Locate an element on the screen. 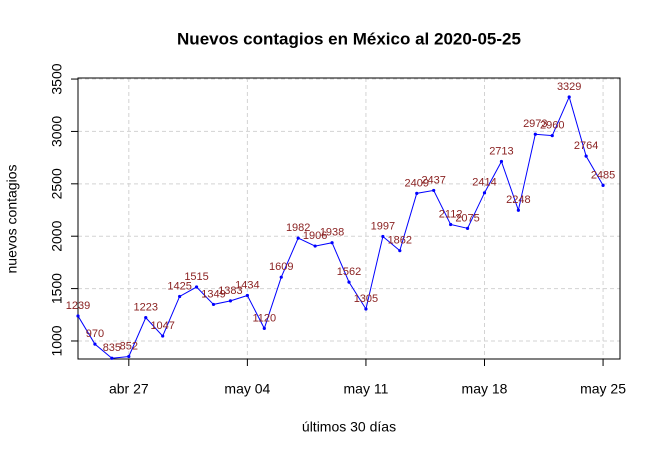  data-label: 852 is located at coordinates (129, 346).